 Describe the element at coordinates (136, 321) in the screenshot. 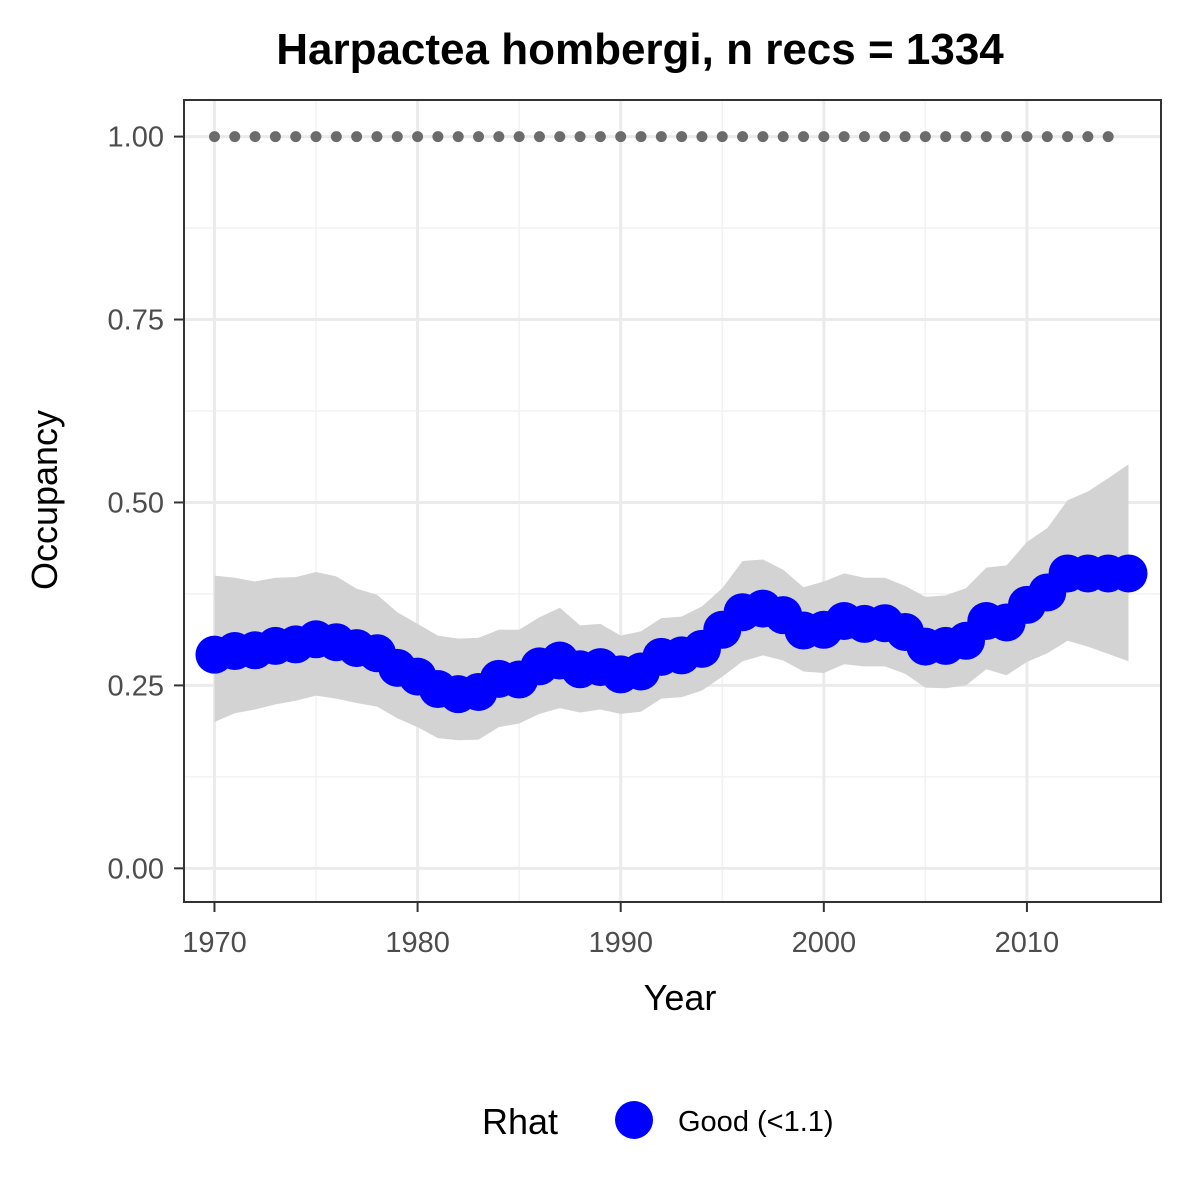

I see `y-tick-label: 0.75` at that location.